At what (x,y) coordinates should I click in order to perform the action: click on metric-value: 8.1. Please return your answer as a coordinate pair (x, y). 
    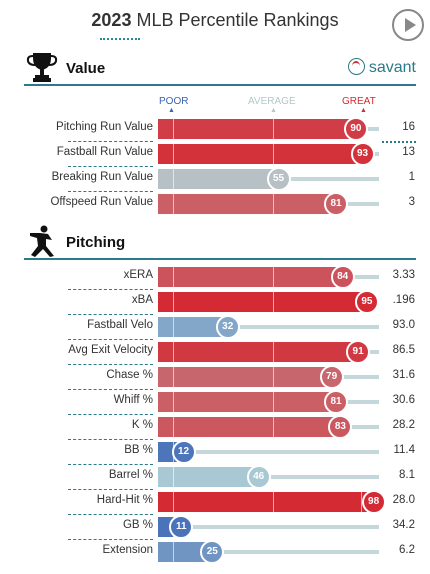
    Looking at the image, I should click on (407, 475).